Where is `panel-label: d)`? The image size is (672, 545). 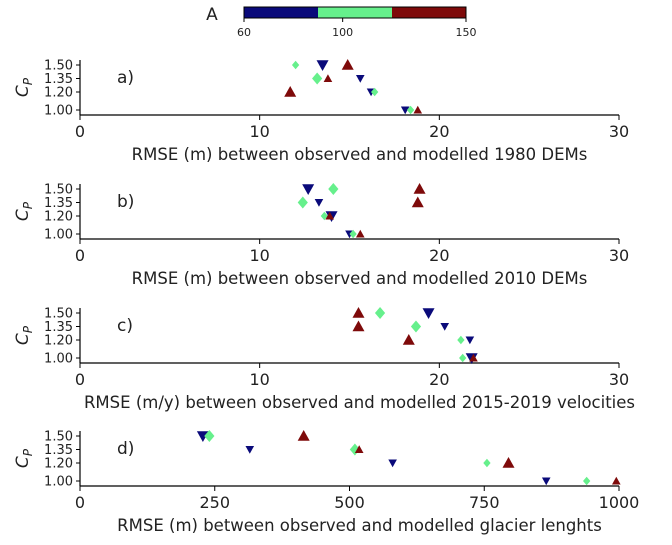 panel-label: d) is located at coordinates (125, 449).